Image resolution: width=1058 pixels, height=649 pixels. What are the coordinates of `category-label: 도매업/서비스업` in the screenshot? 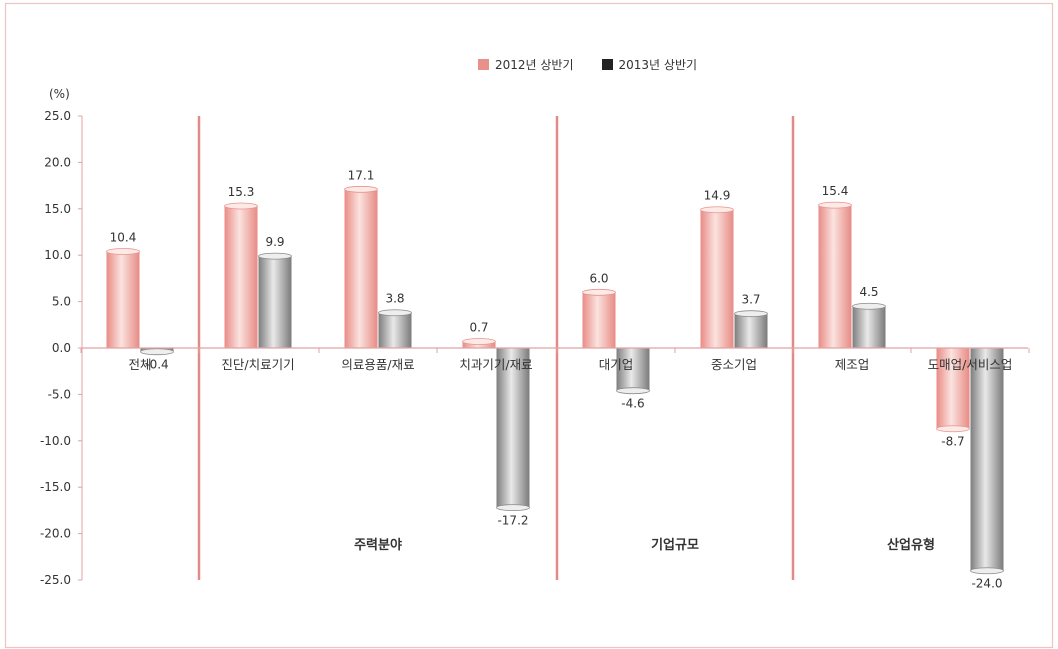 It's located at (970, 364).